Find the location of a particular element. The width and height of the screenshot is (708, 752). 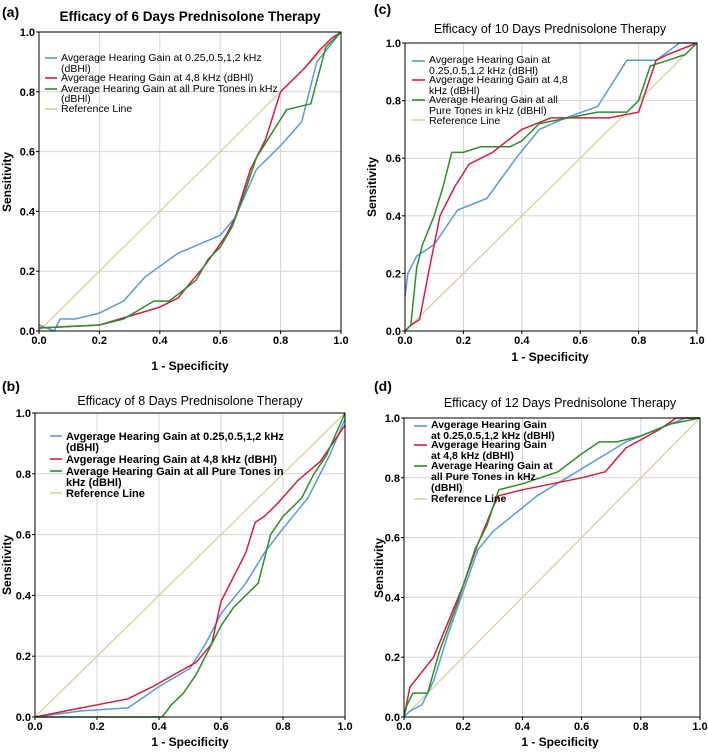

legend-d-high-2: at 4,8 kHz (dBHl) is located at coordinates (472, 456).